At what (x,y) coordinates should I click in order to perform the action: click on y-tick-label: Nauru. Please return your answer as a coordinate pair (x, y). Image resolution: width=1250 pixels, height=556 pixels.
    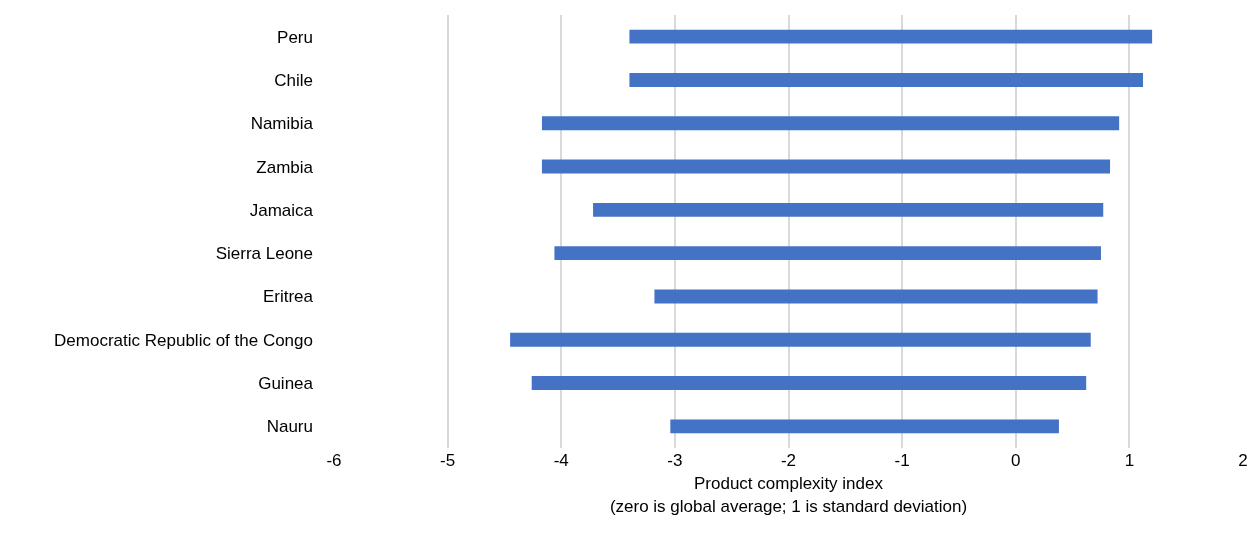
    Looking at the image, I should click on (289, 427).